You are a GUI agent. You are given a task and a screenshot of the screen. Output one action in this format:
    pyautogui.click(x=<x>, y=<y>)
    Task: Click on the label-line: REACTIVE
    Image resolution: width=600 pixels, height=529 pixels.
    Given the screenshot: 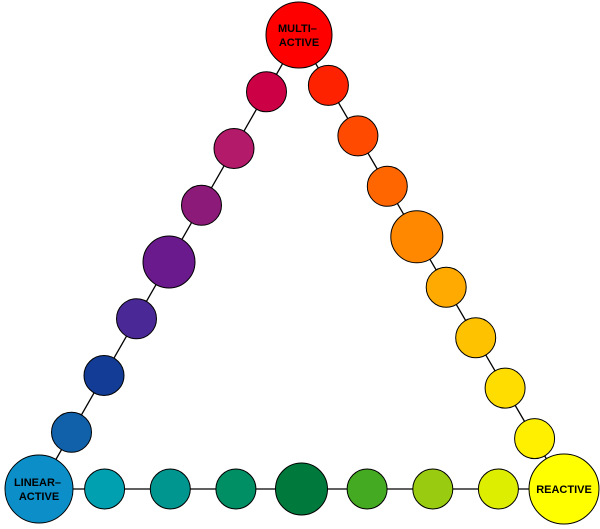 What is the action you would take?
    pyautogui.click(x=564, y=490)
    